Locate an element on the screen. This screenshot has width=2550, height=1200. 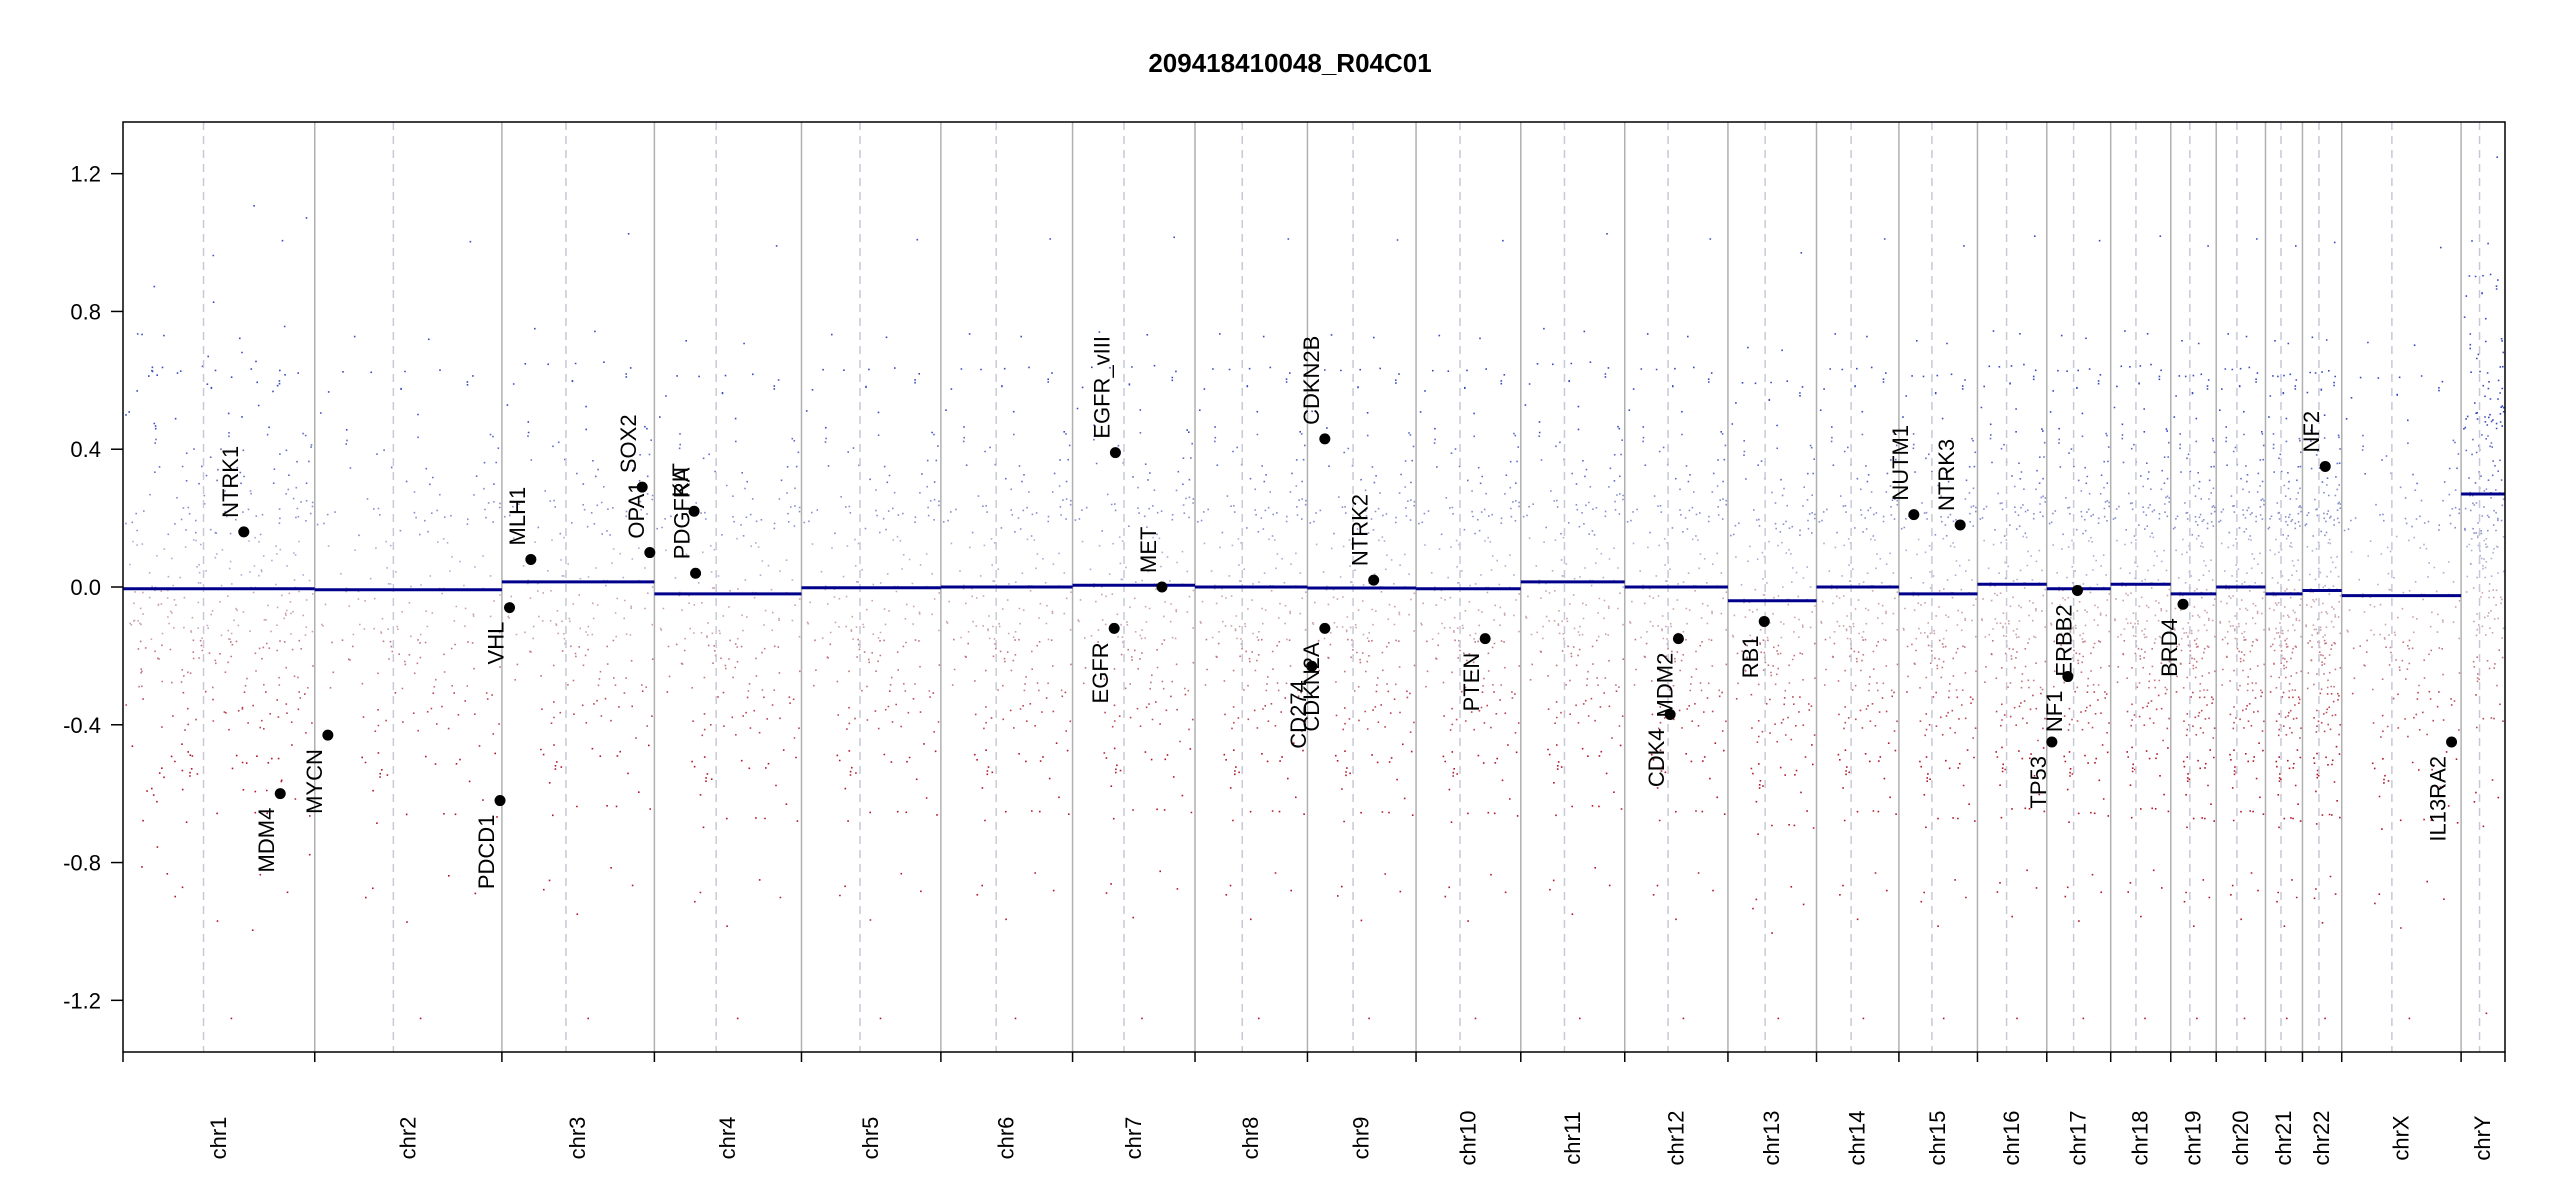
gene-label-SOX2: SOX2 is located at coordinates (628, 443).